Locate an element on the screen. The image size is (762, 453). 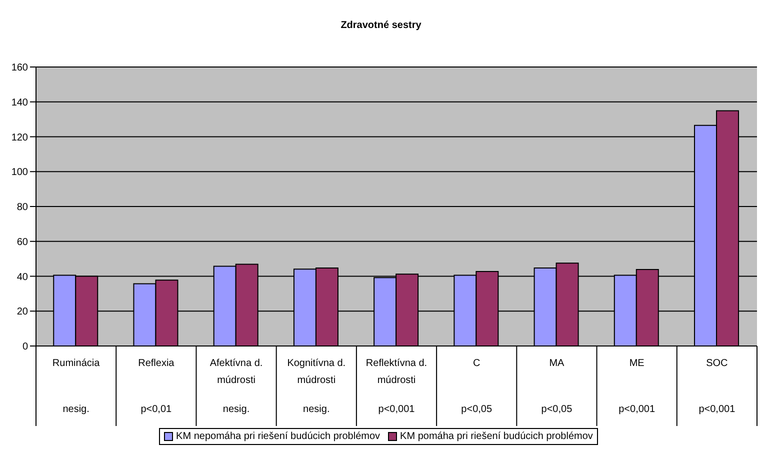
x-tick-label: SOC is located at coordinates (717, 363).